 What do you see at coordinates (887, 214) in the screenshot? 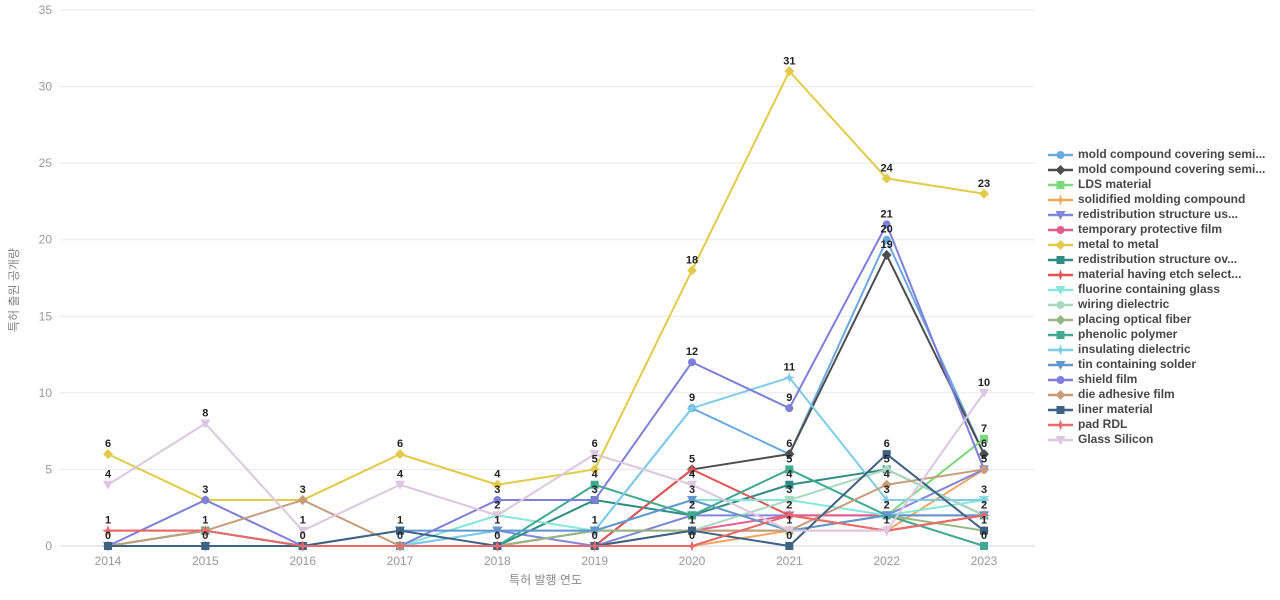
I see `point-label: 21` at bounding box center [887, 214].